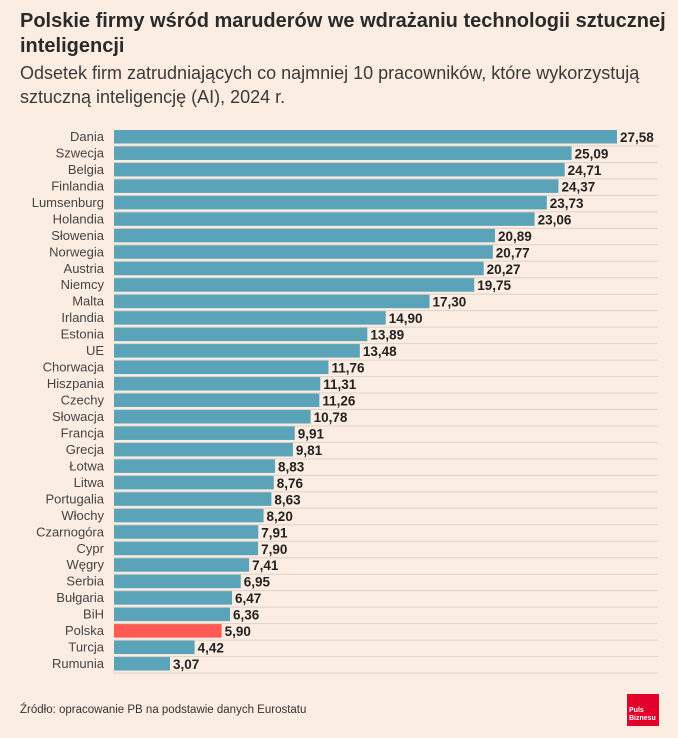  Describe the element at coordinates (280, 516) in the screenshot. I see `value-label: 8,20` at that location.